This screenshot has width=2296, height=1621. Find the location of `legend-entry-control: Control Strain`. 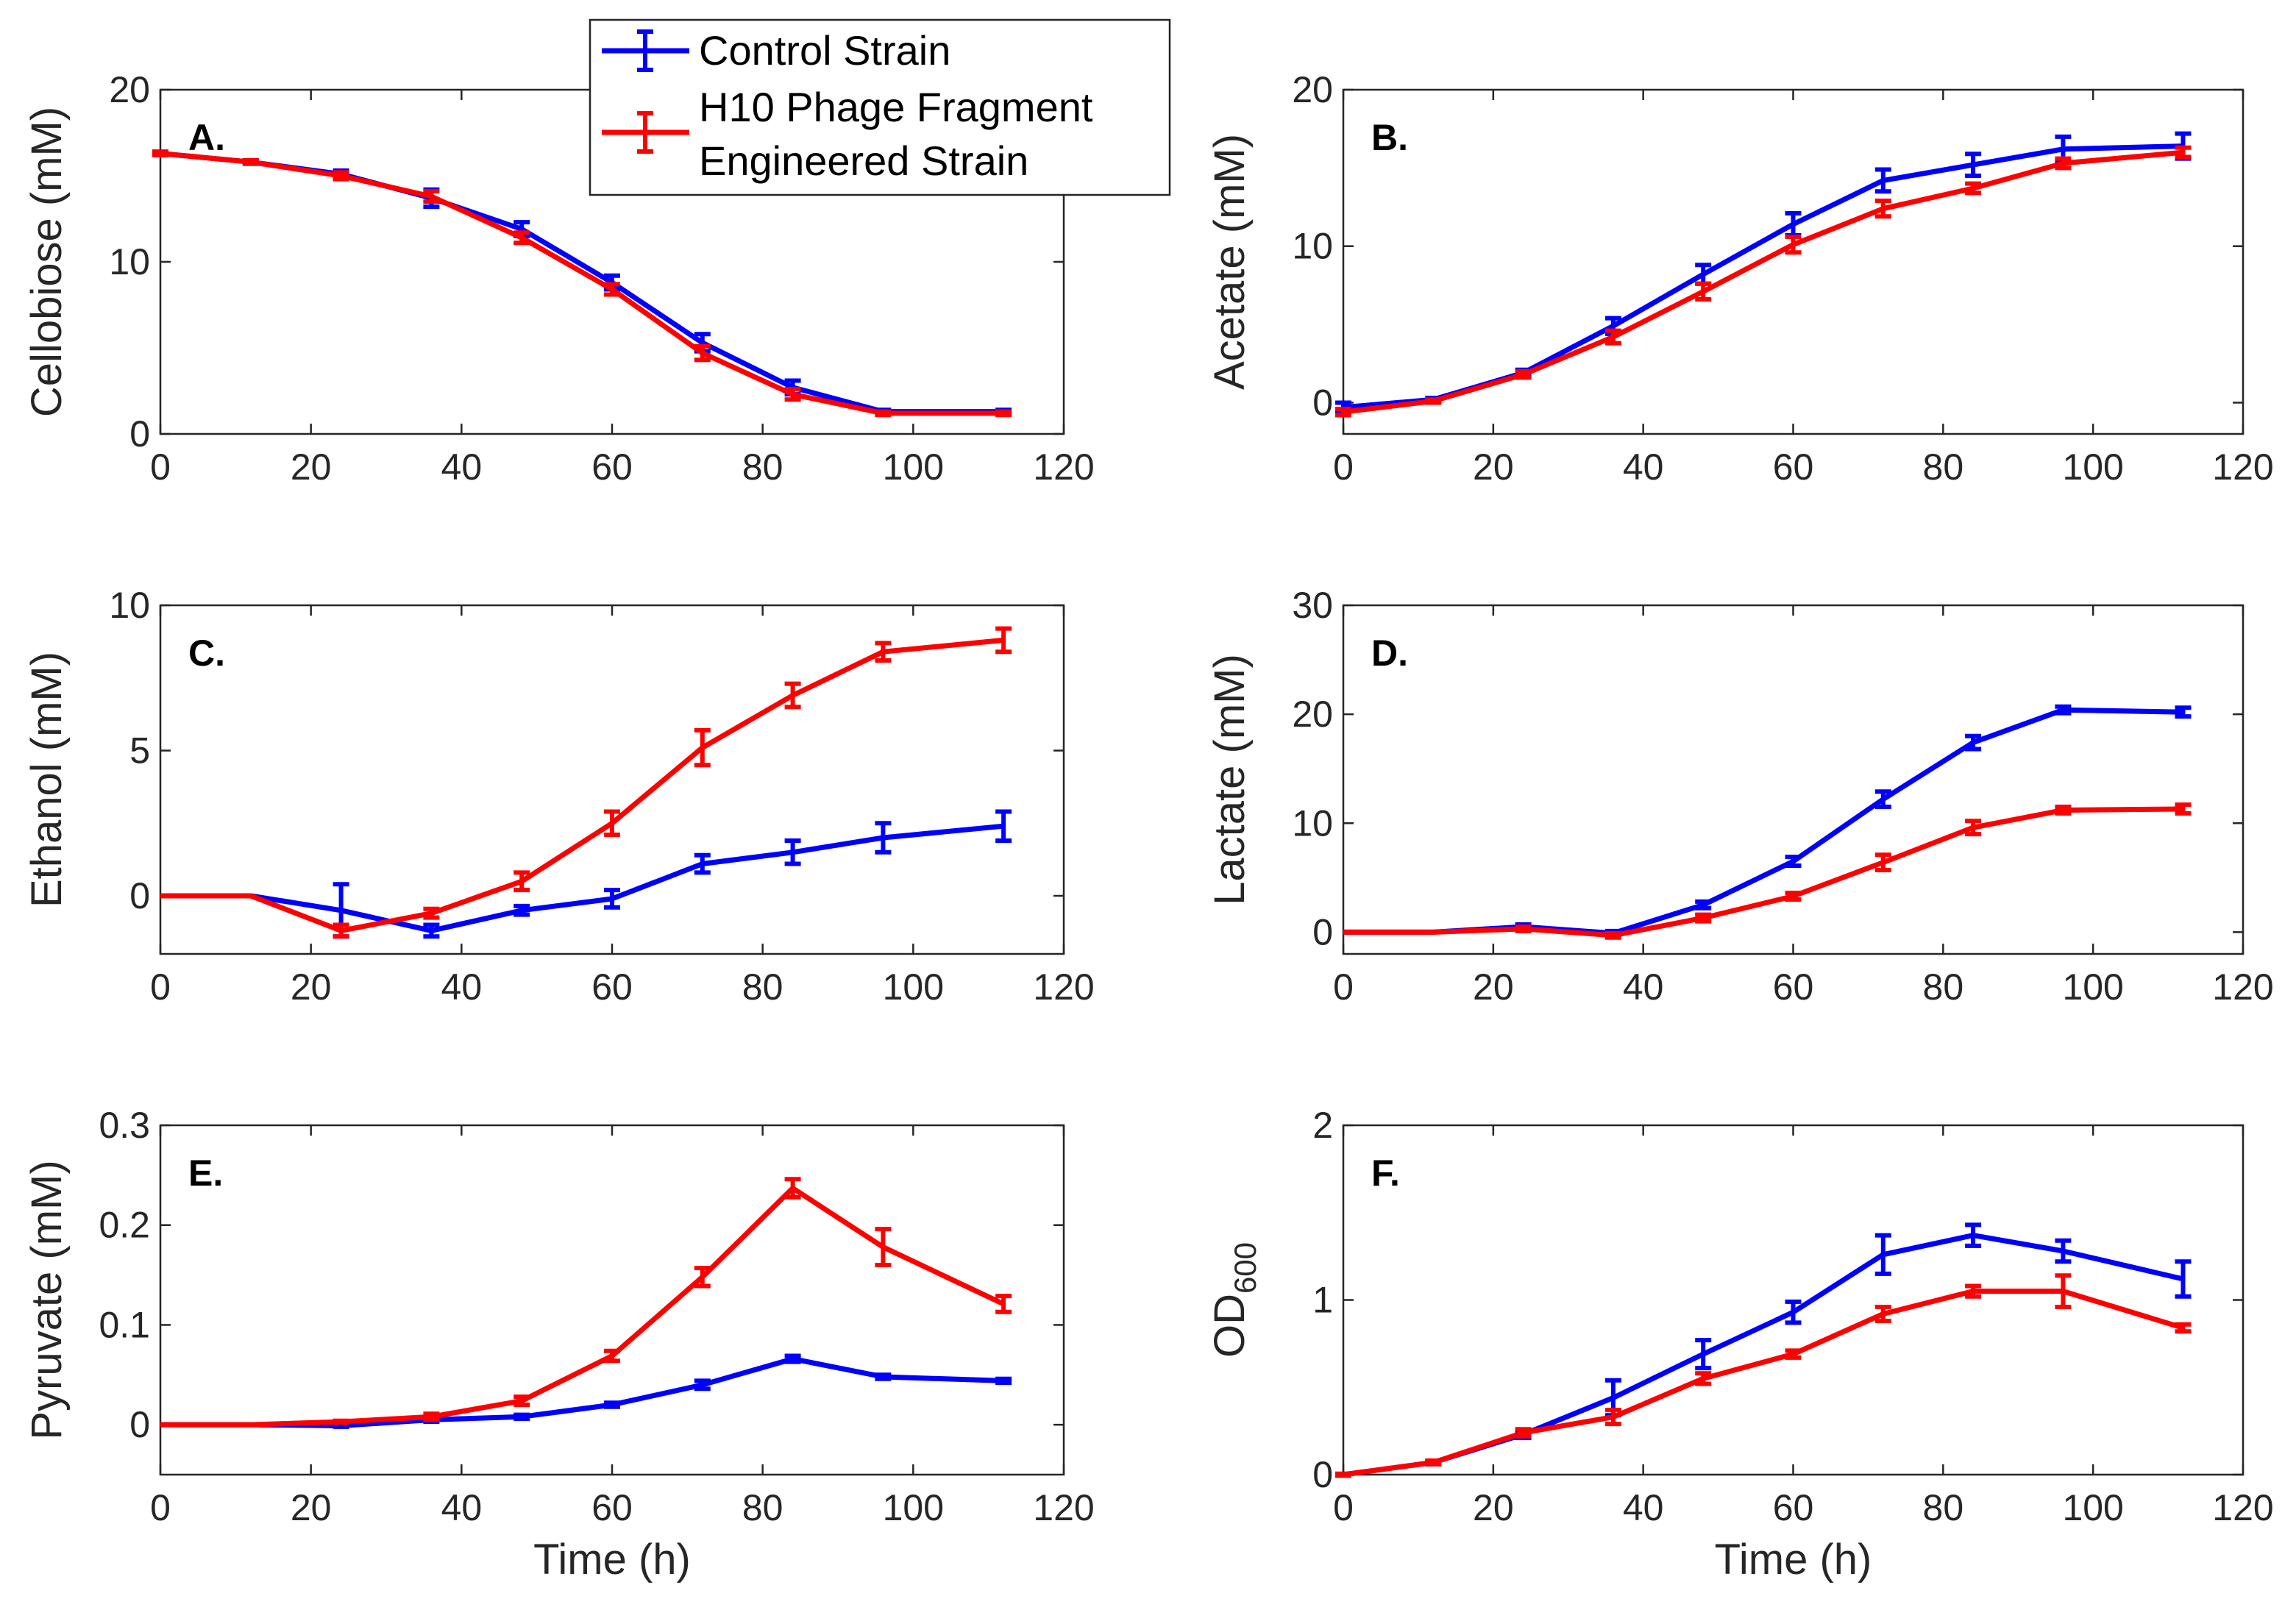

legend-entry-control: Control Strain is located at coordinates (776, 50).